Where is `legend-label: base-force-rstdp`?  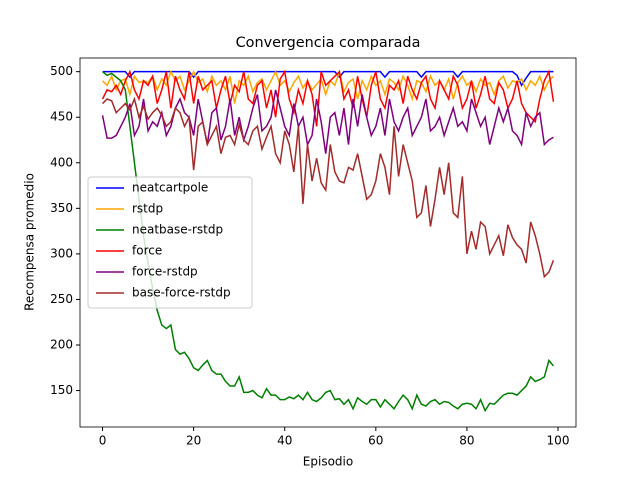
legend-label: base-force-rstdp is located at coordinates (181, 293).